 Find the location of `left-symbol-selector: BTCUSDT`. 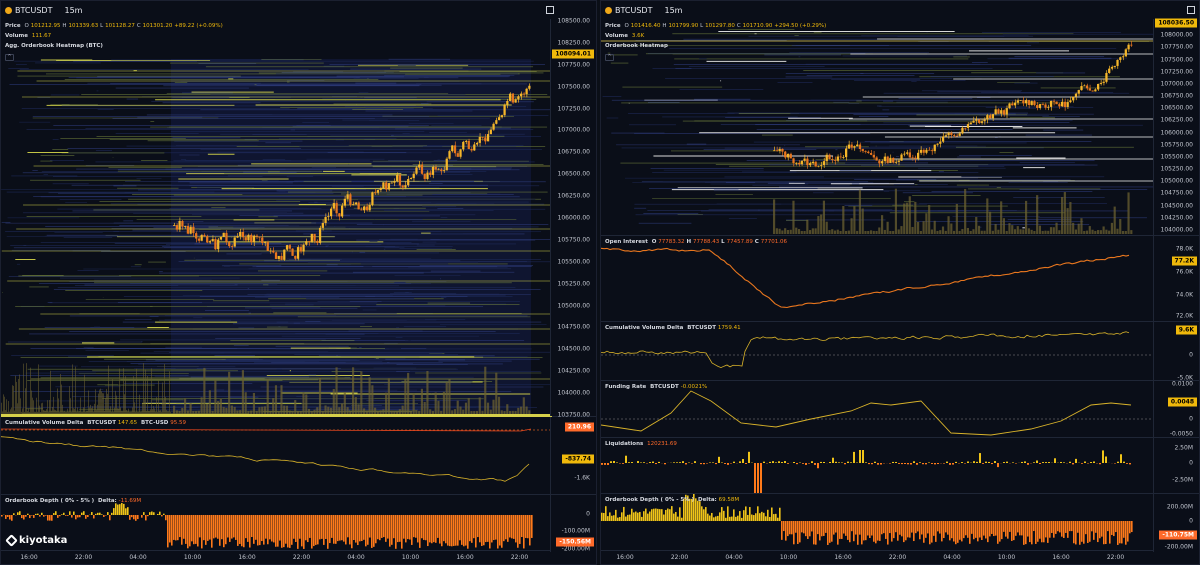

left-symbol-selector: BTCUSDT is located at coordinates (28, 10).